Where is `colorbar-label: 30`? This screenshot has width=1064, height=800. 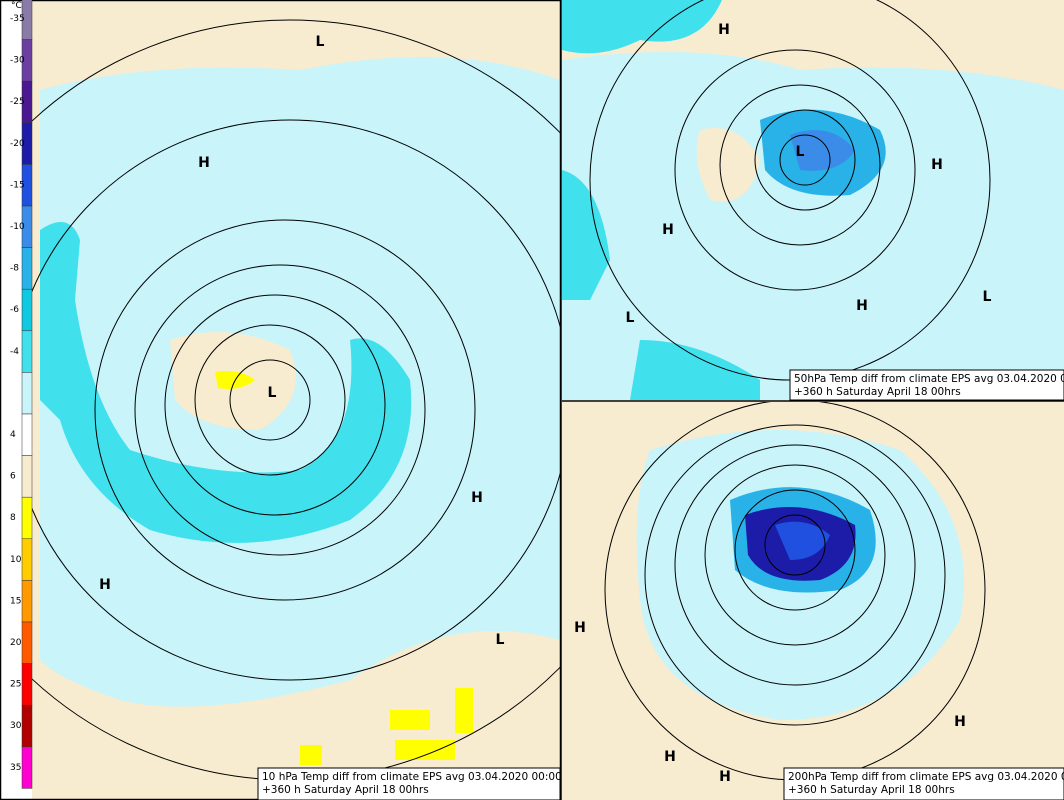
colorbar-label: 30 is located at coordinates (16, 726).